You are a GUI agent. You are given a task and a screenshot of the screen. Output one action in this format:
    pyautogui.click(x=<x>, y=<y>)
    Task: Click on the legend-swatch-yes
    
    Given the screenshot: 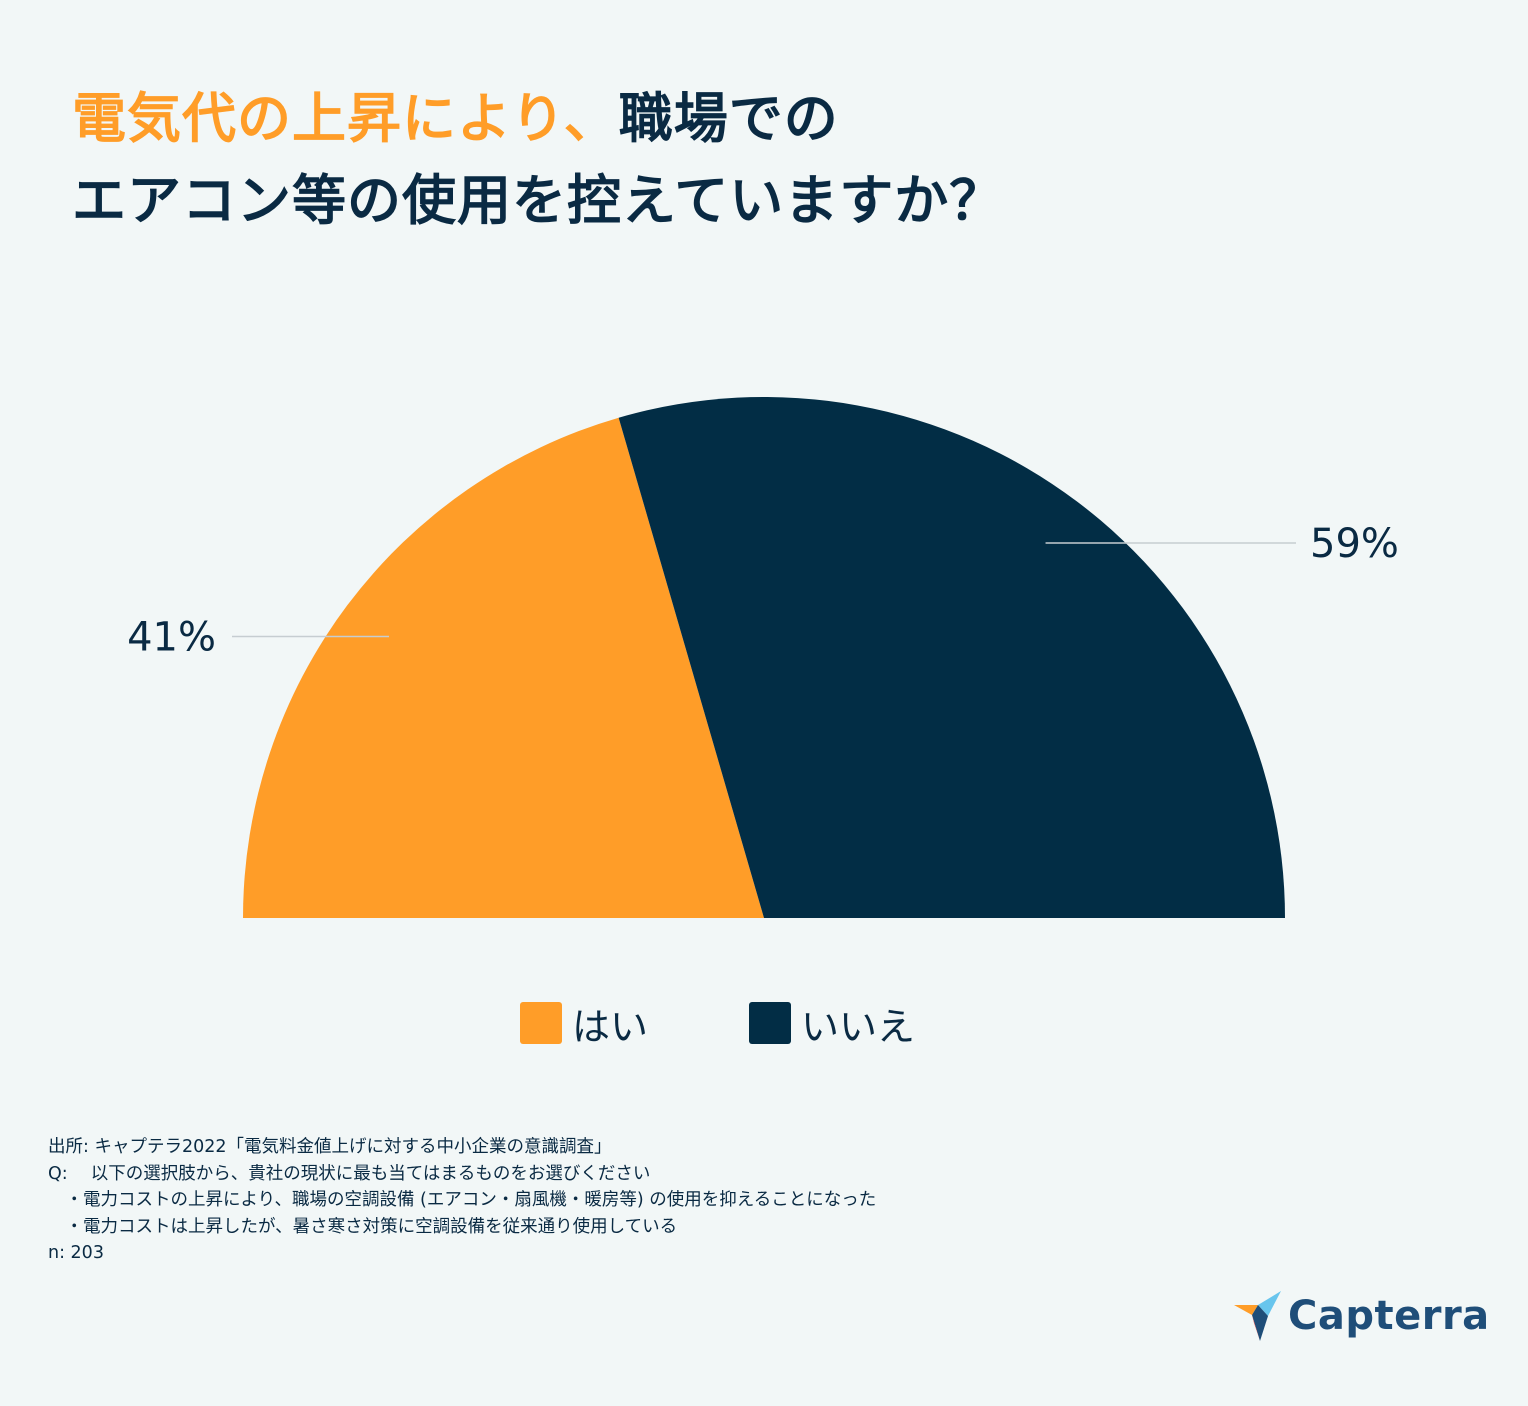 What is the action you would take?
    pyautogui.click(x=541, y=1023)
    